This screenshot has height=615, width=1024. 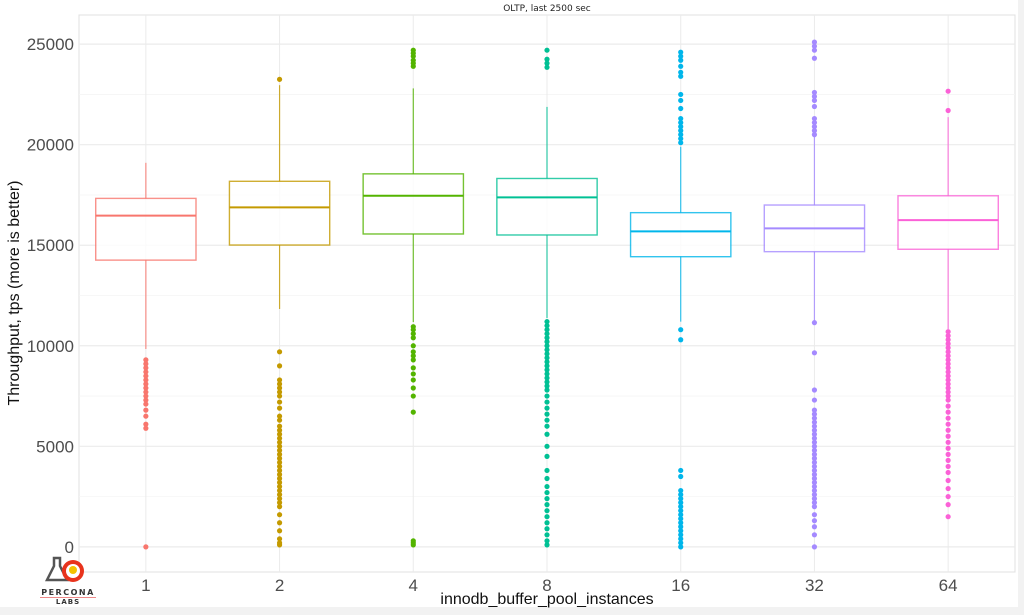 What do you see at coordinates (547, 9) in the screenshot?
I see `chart-title: OLTP, last 2500 sec` at bounding box center [547, 9].